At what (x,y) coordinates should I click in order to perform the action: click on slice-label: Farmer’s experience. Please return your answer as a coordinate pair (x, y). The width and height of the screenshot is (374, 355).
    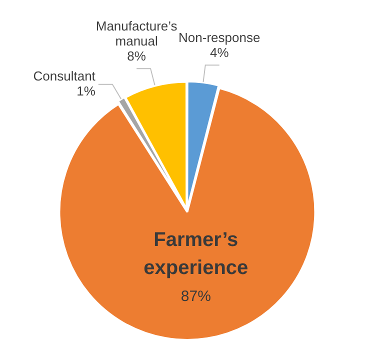
    Looking at the image, I should click on (196, 254).